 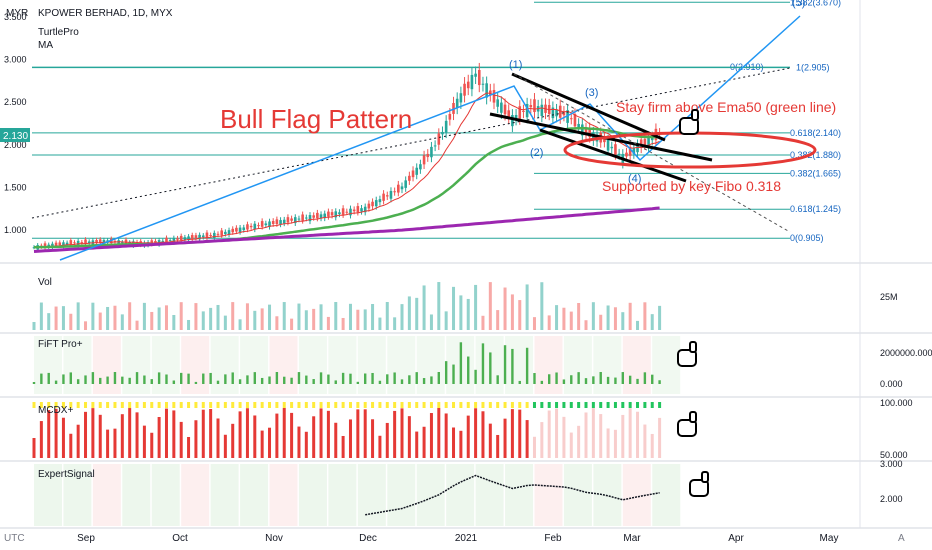 What do you see at coordinates (58, 32) in the screenshot?
I see `indicator-turtlepro: TurtlePro` at bounding box center [58, 32].